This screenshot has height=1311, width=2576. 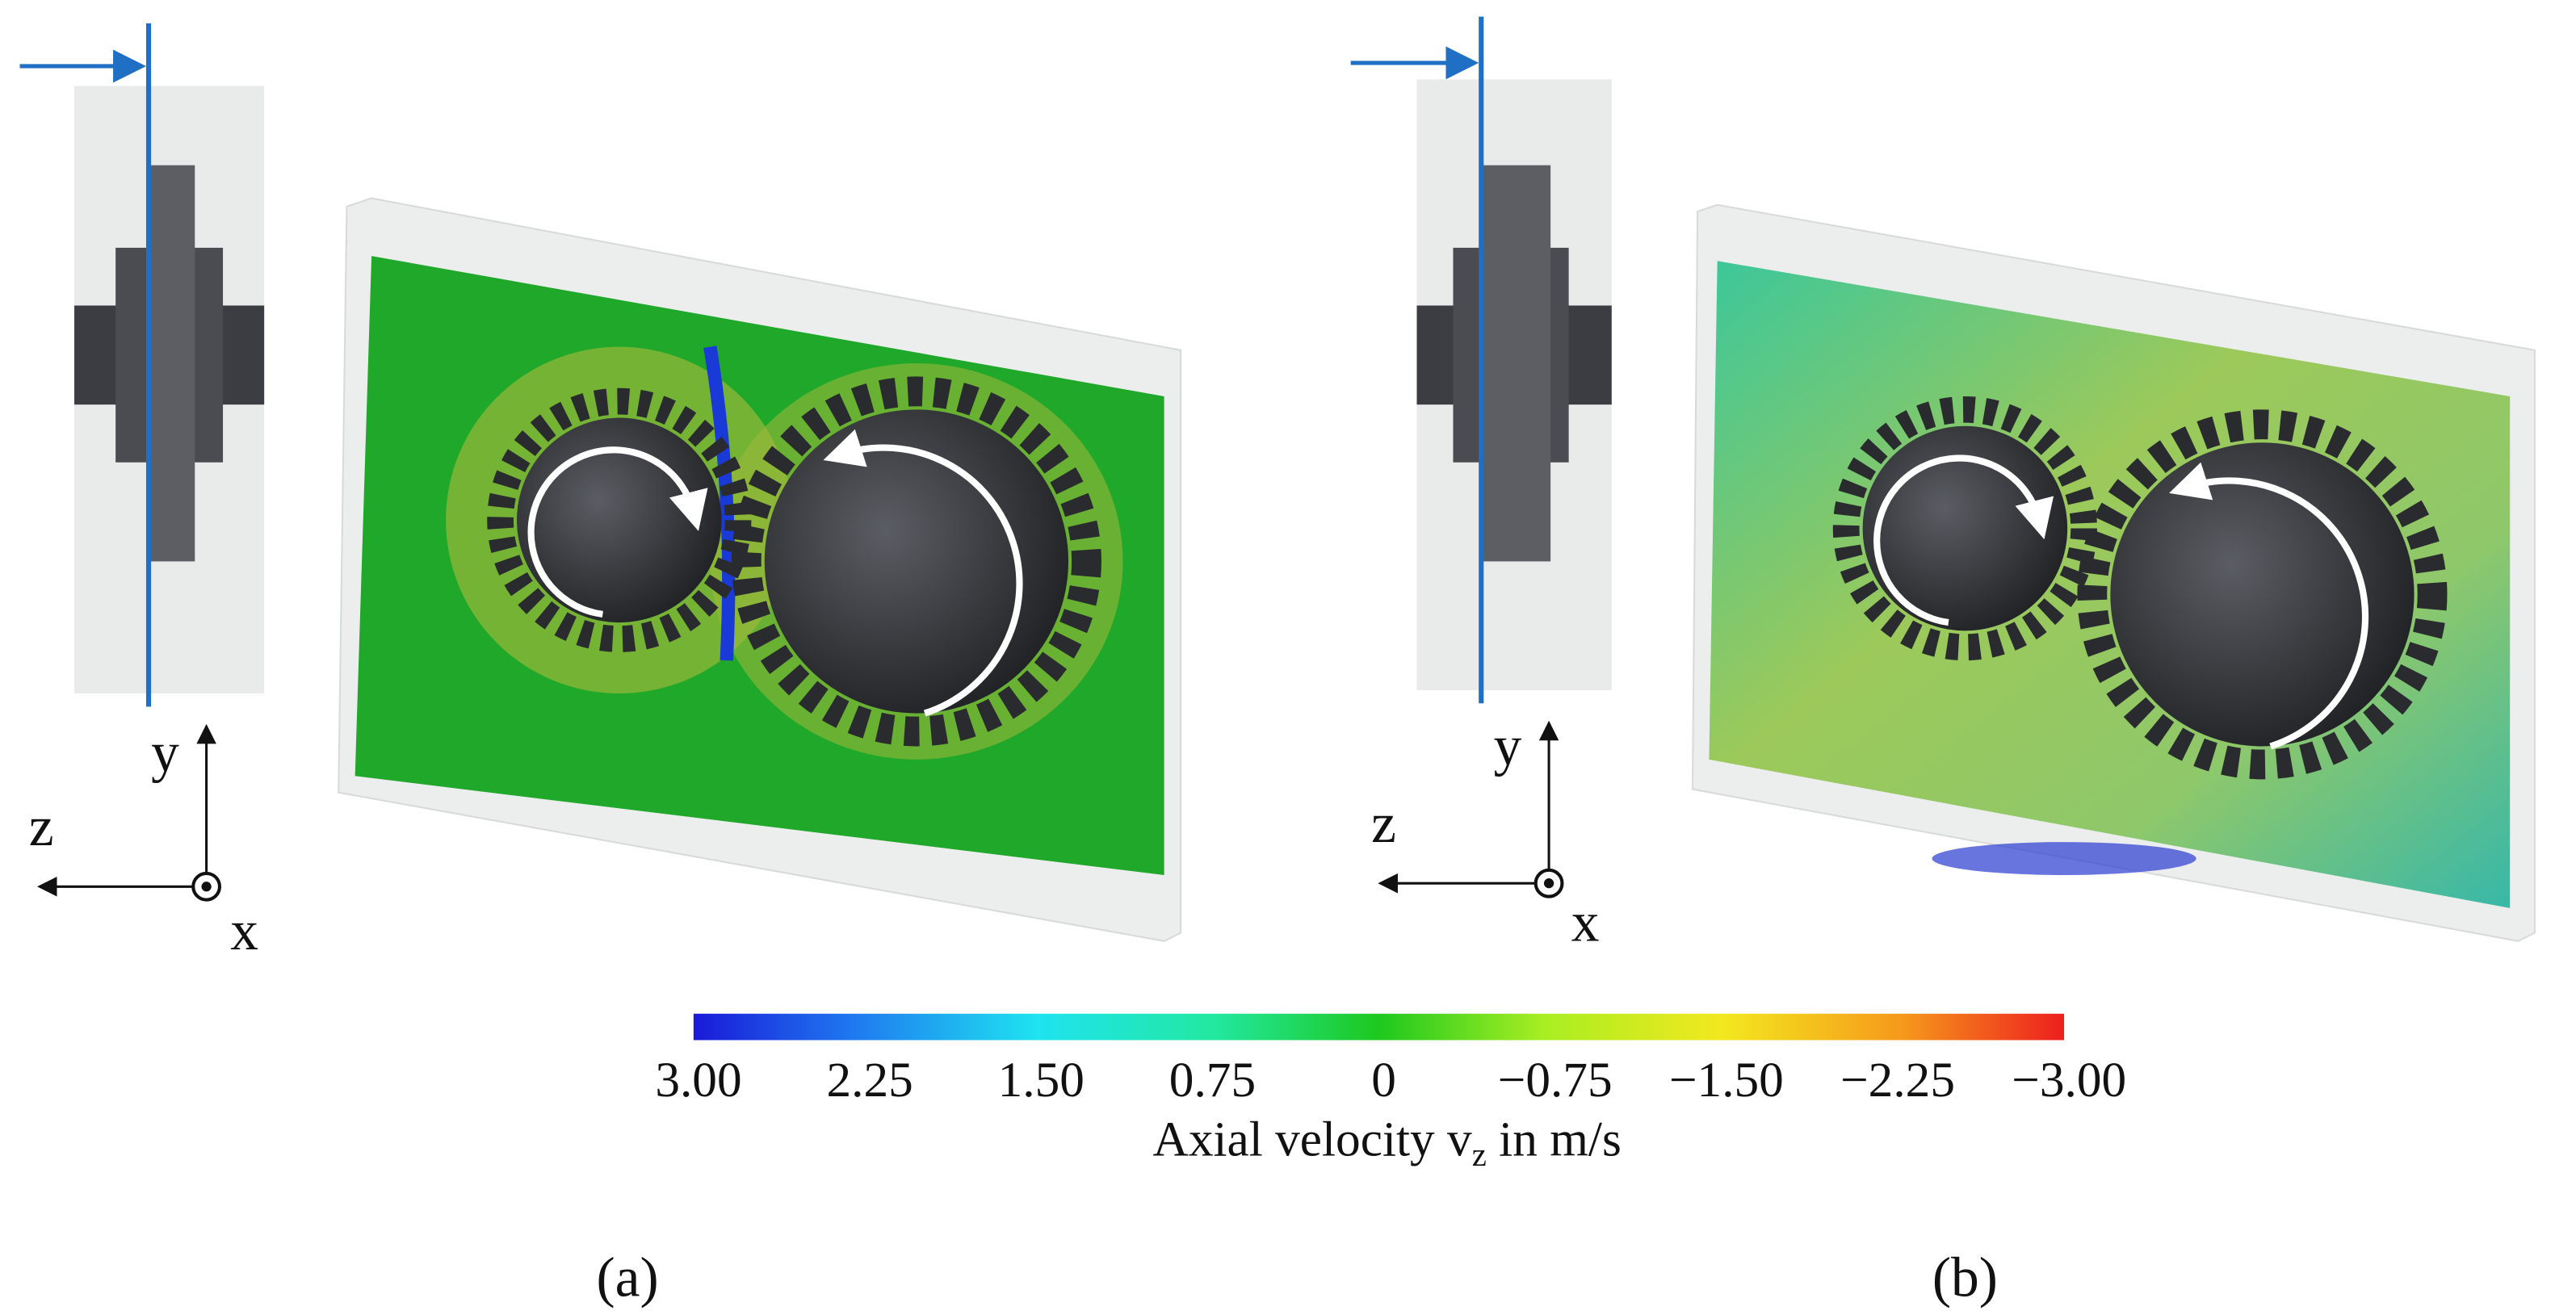 What do you see at coordinates (1555, 1080) in the screenshot?
I see `colorbar-tick-label: −0.75` at bounding box center [1555, 1080].